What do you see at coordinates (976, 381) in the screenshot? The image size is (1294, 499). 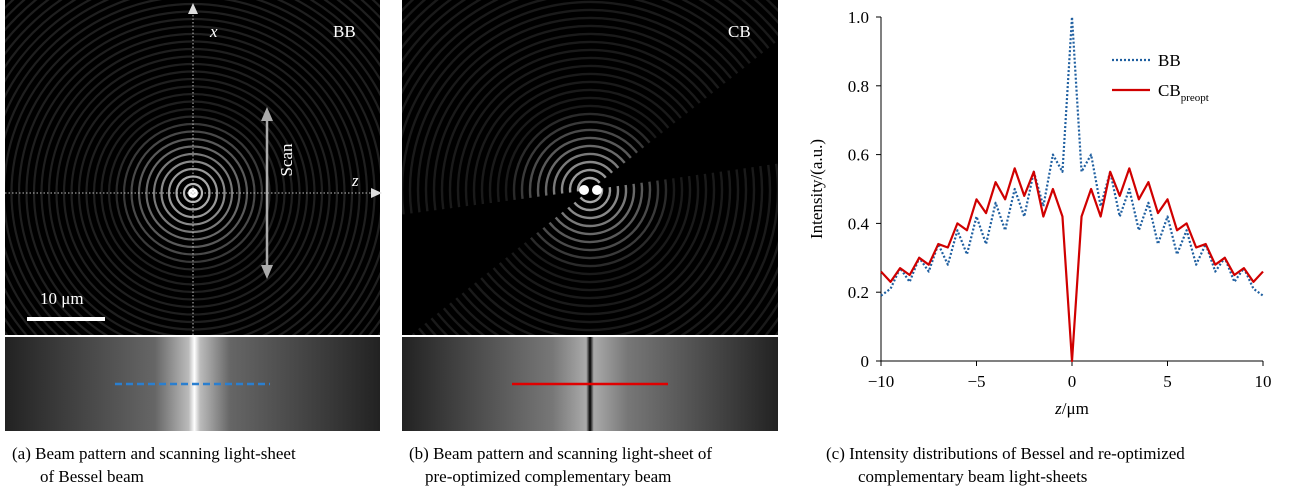 I see `x-tick-label: −5` at bounding box center [976, 381].